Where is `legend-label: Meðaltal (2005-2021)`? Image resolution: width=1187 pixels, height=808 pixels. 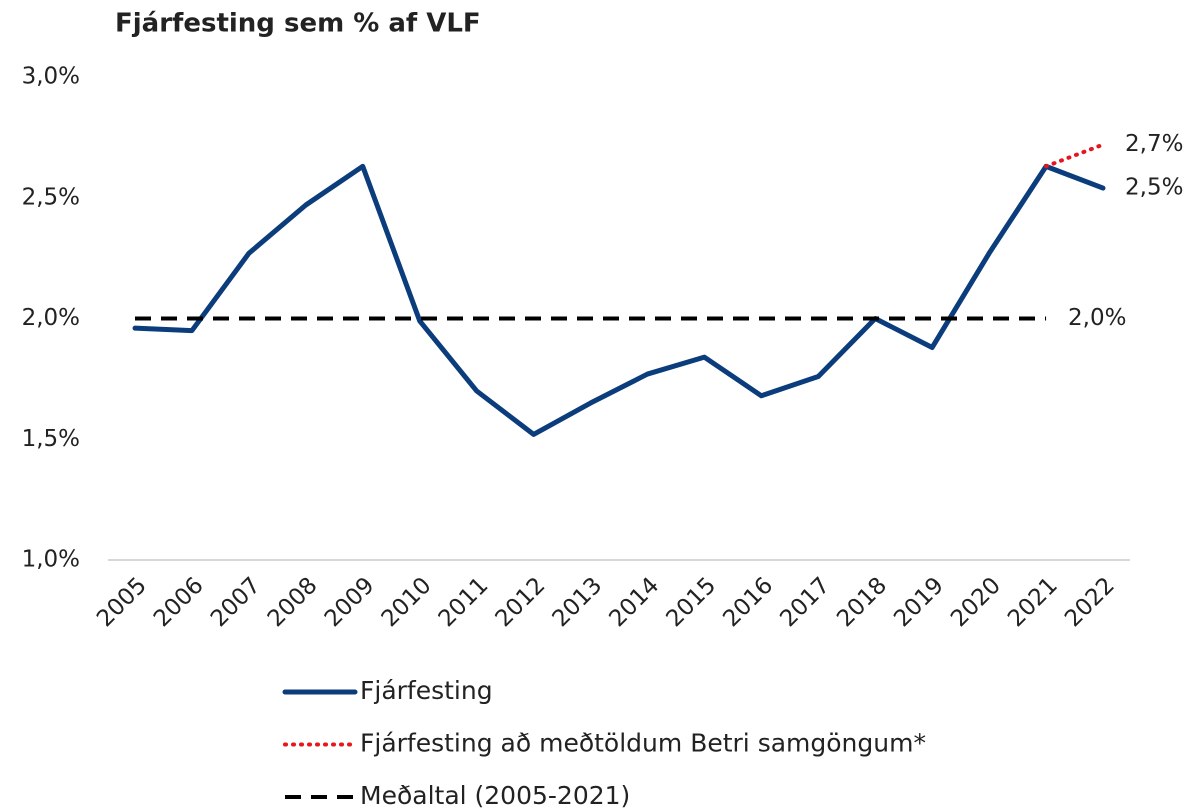
legend-label: Meðaltal (2005-2021) is located at coordinates (495, 794).